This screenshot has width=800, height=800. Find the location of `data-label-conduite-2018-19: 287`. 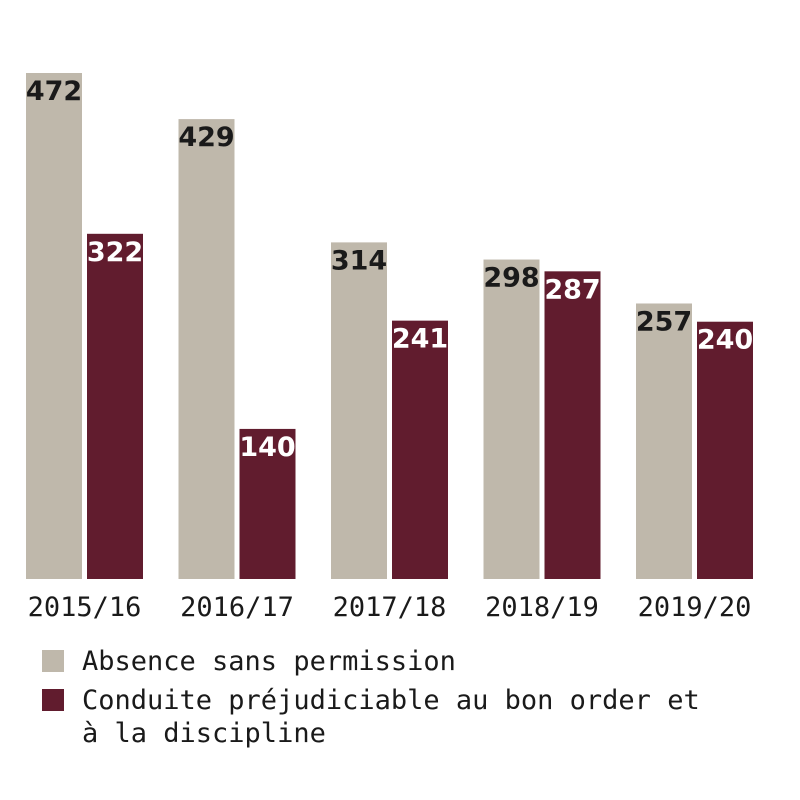

data-label-conduite-2018-19: 287 is located at coordinates (572, 289).